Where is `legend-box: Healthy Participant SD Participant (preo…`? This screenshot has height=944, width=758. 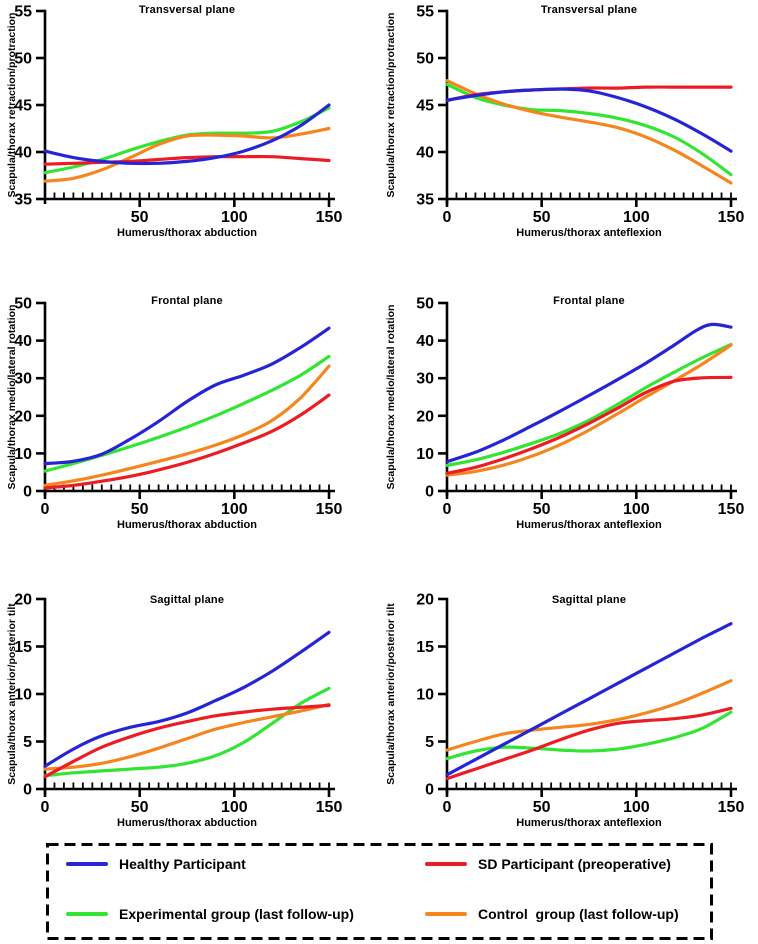 legend-box: Healthy Participant SD Participant (preo… is located at coordinates (379, 891).